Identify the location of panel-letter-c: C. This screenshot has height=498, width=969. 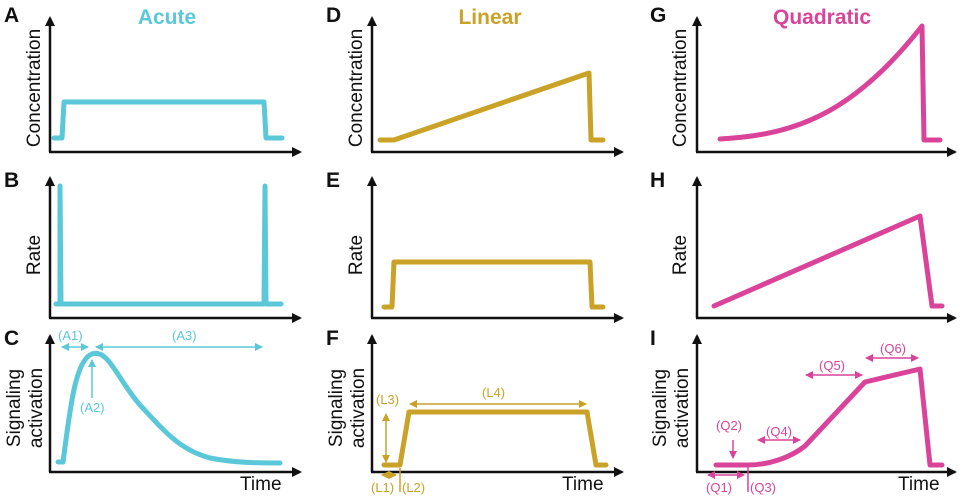
(11, 338).